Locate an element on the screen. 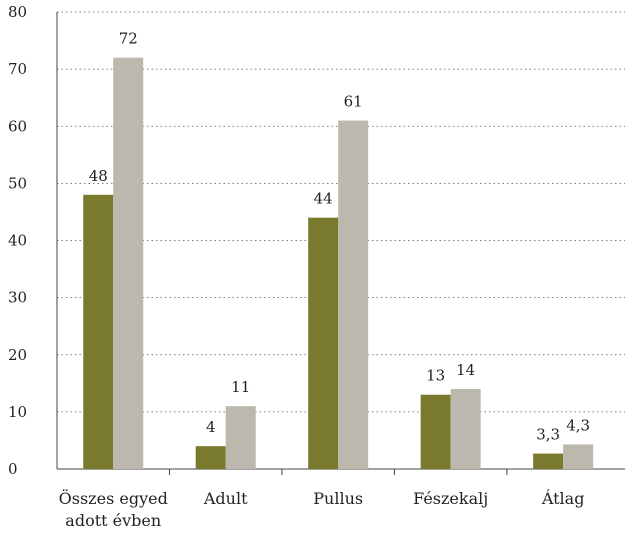  data-label: 48 is located at coordinates (98, 176).